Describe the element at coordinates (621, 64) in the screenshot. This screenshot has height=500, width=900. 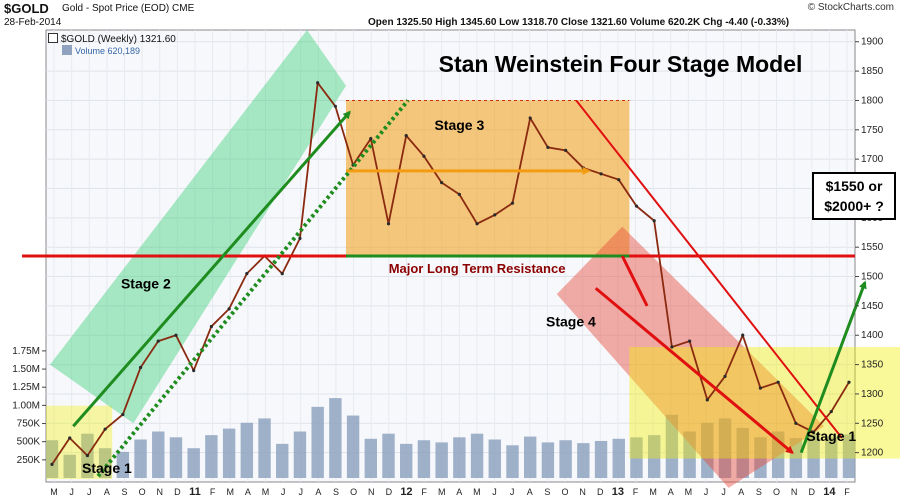
I see `chart-title: Stan Weinstein Four Stage Model` at that location.